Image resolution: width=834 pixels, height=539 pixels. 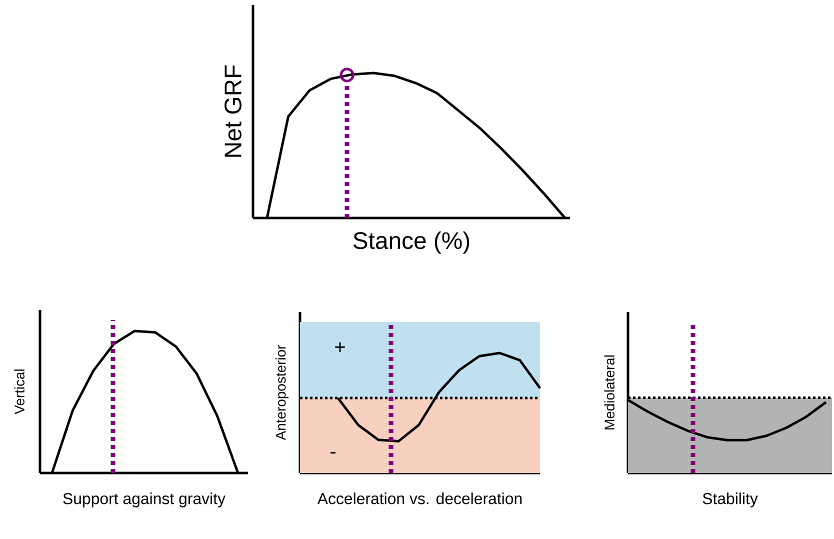 What do you see at coordinates (19, 392) in the screenshot?
I see `y-axis-title: Vertical` at bounding box center [19, 392].